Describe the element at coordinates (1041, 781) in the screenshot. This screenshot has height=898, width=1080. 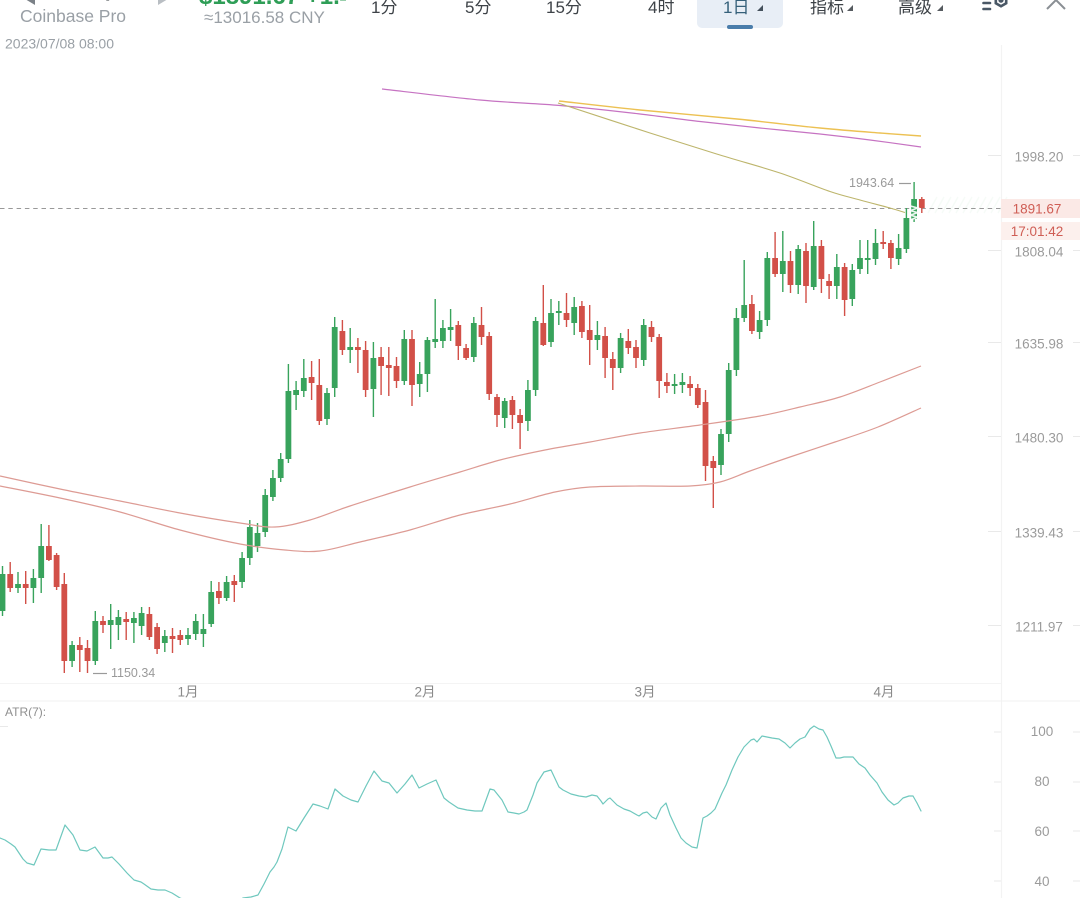
I see `svg-text: 80` at that location.